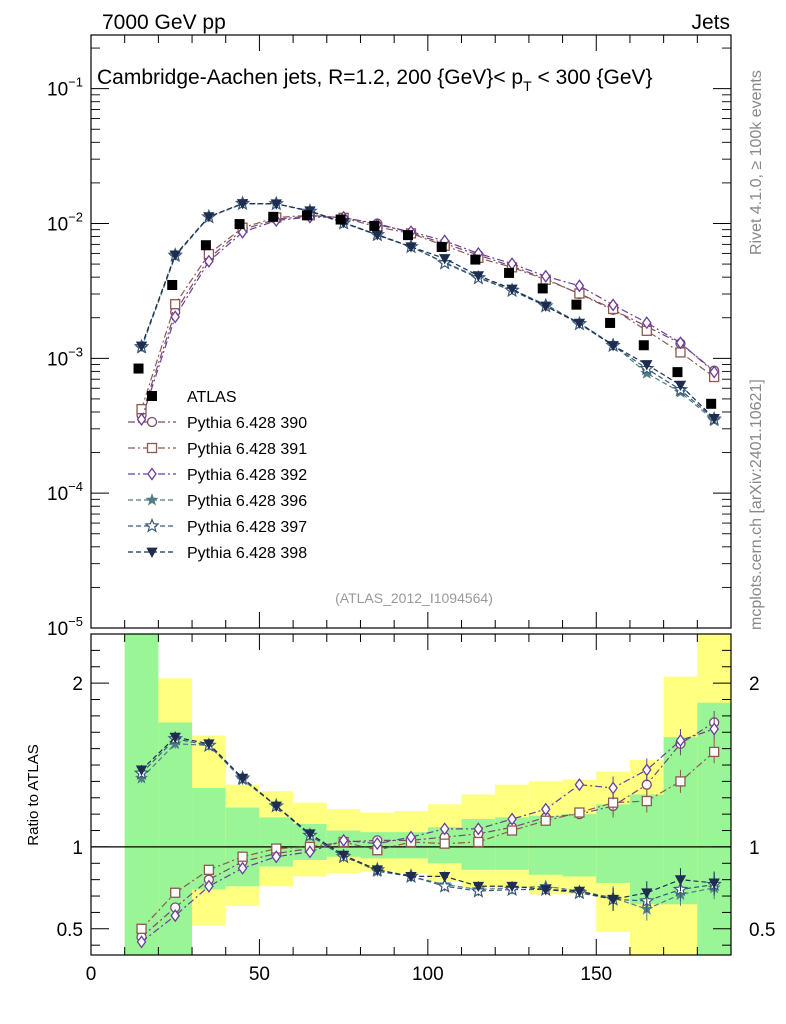 The height and width of the screenshot is (1024, 786). What do you see at coordinates (428, 974) in the screenshot?
I see `xtick-label-2: 100` at bounding box center [428, 974].